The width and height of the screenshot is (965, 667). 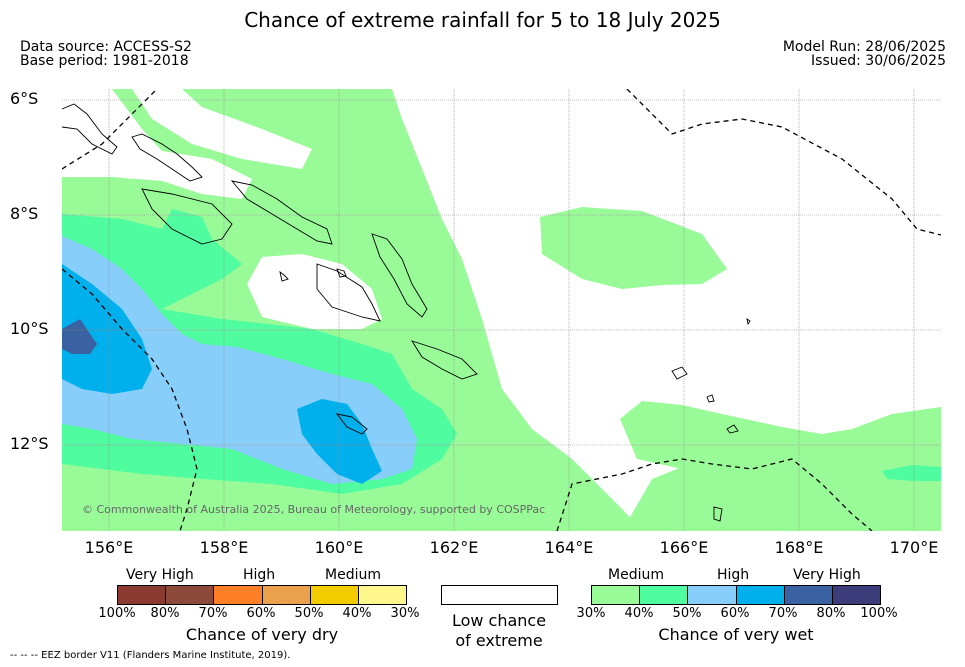 What do you see at coordinates (29, 328) in the screenshot?
I see `lat-label-10s: 10°S` at bounding box center [29, 328].